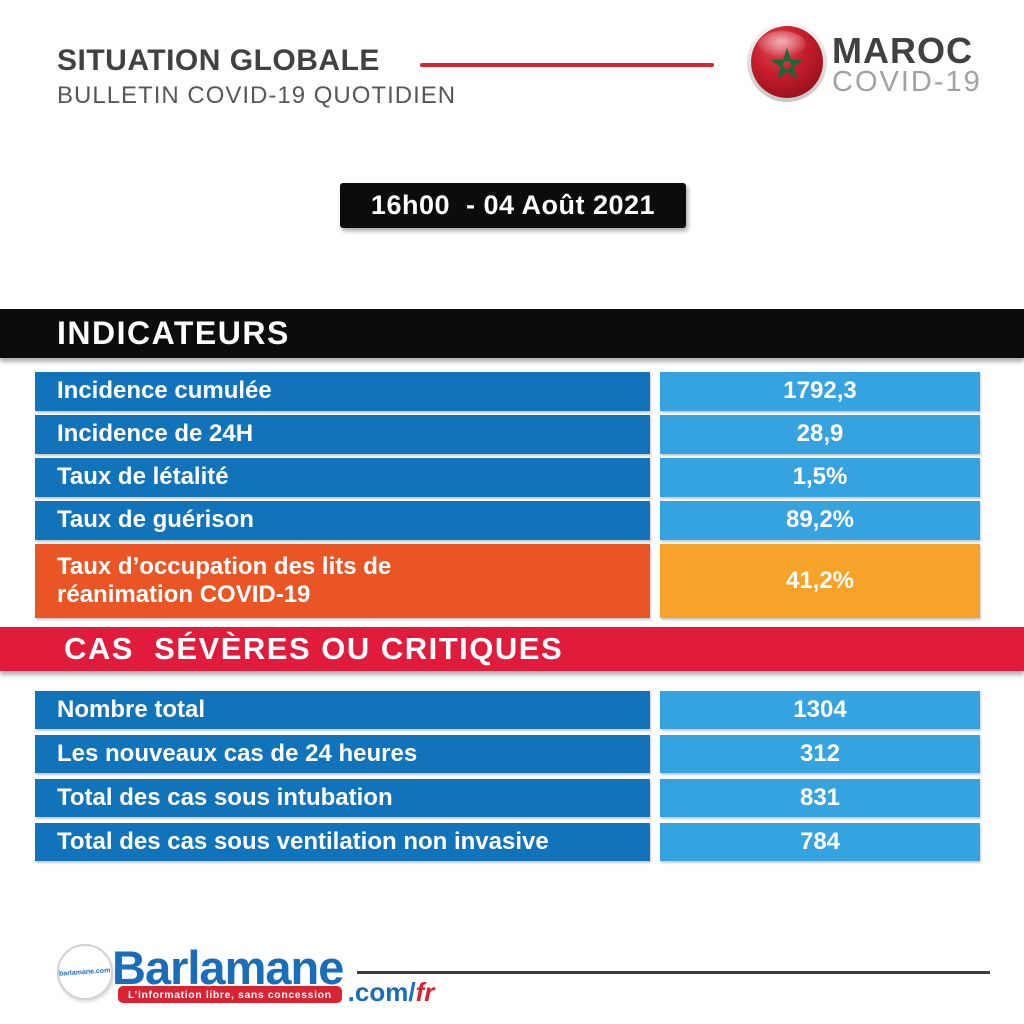 The width and height of the screenshot is (1024, 1024). What do you see at coordinates (230, 994) in the screenshot?
I see `footer-tagline: L’information libre, sans concession` at bounding box center [230, 994].